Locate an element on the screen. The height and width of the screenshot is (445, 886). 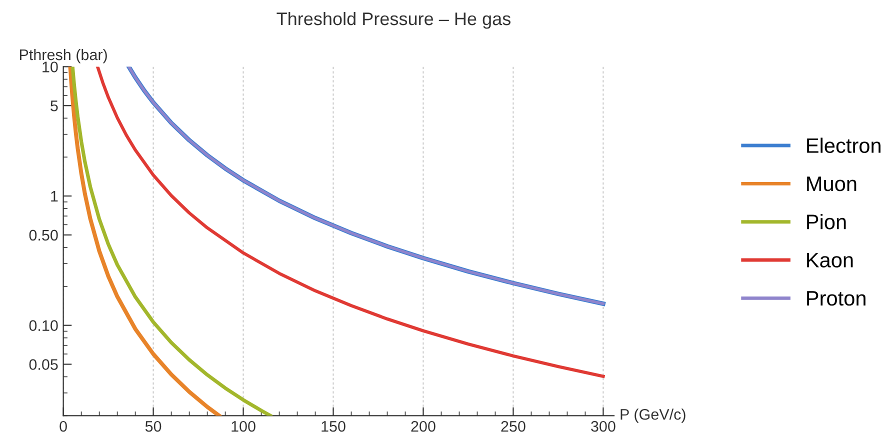
chart-title: Threshold Pressure – He gas is located at coordinates (393, 20).